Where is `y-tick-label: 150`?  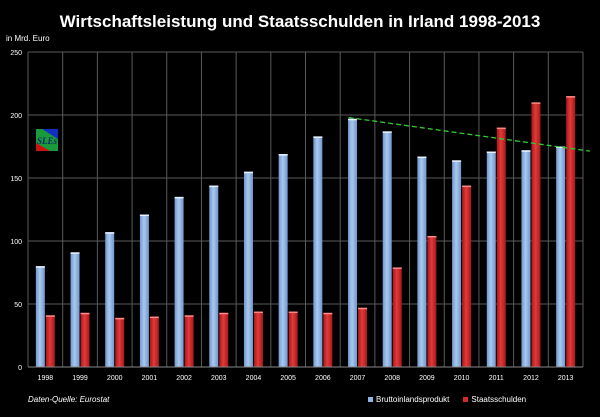
y-tick-label: 150 is located at coordinates (16, 179).